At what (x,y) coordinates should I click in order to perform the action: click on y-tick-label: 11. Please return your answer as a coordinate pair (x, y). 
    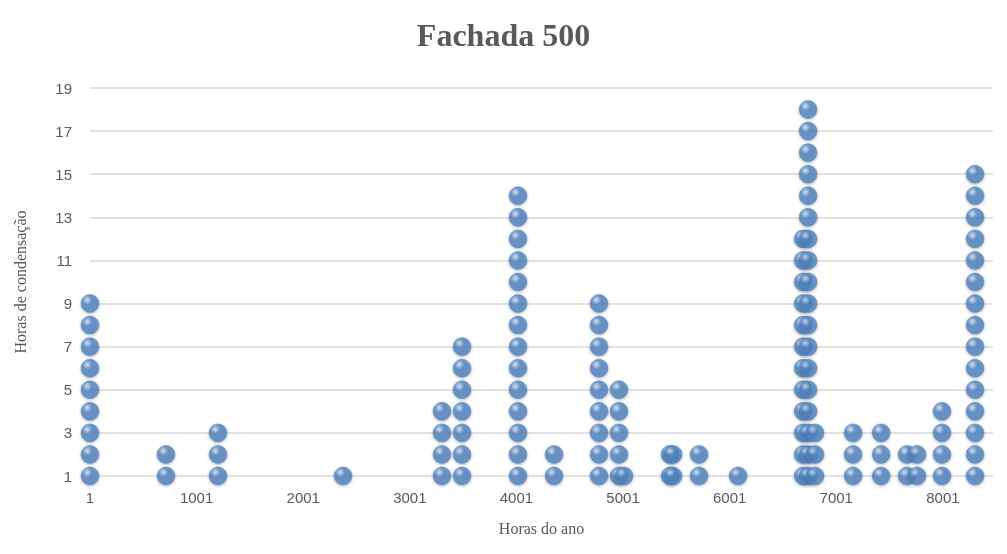
    Looking at the image, I should click on (64, 260).